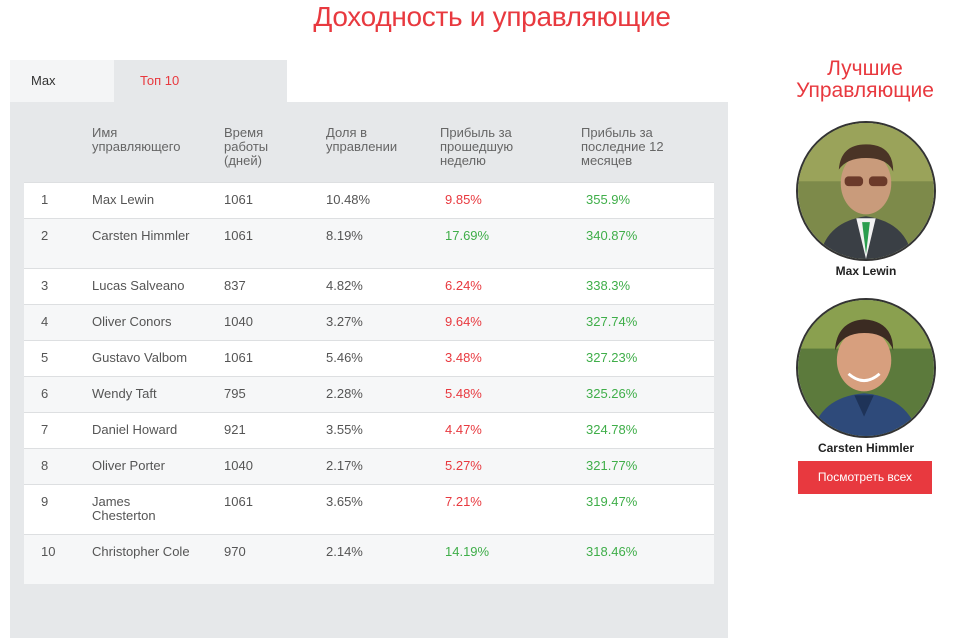 This screenshot has width=967, height=638. What do you see at coordinates (158, 285) in the screenshot?
I see `row-manager-name: Lucas Salveano` at bounding box center [158, 285].